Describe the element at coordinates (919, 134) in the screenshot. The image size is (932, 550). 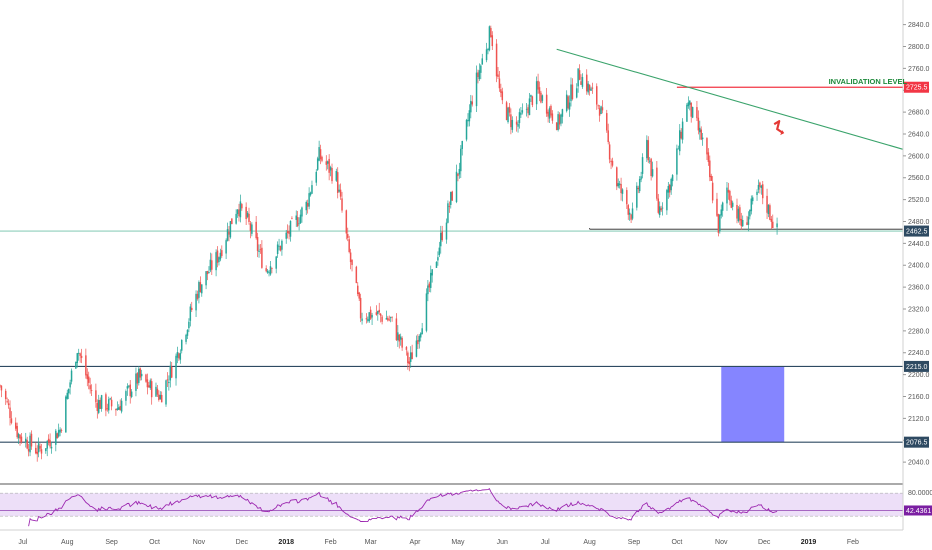
I see `price-tick-label: 2640.0` at that location.